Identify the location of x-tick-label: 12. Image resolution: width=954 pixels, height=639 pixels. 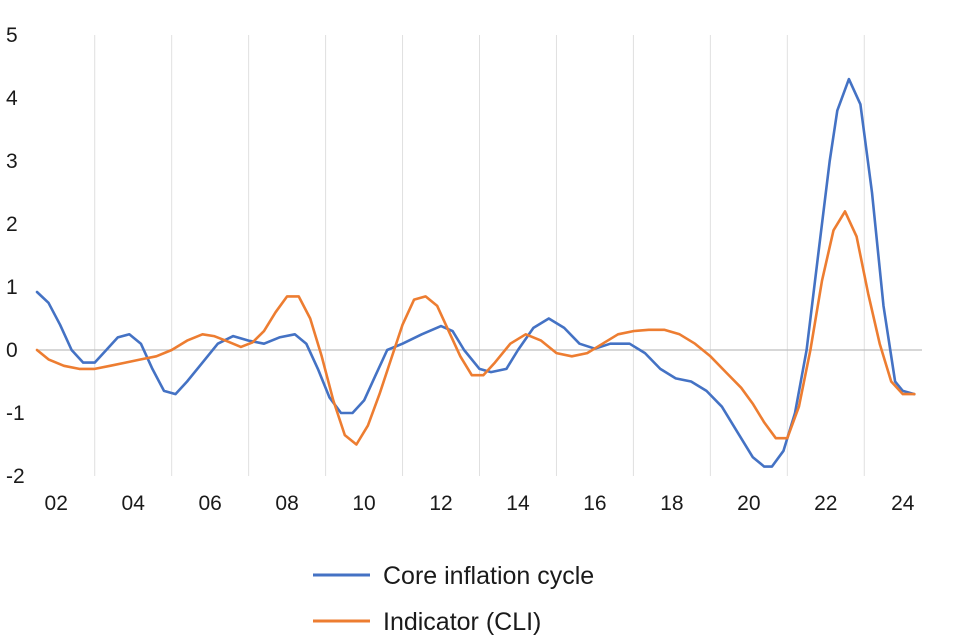
(440, 503).